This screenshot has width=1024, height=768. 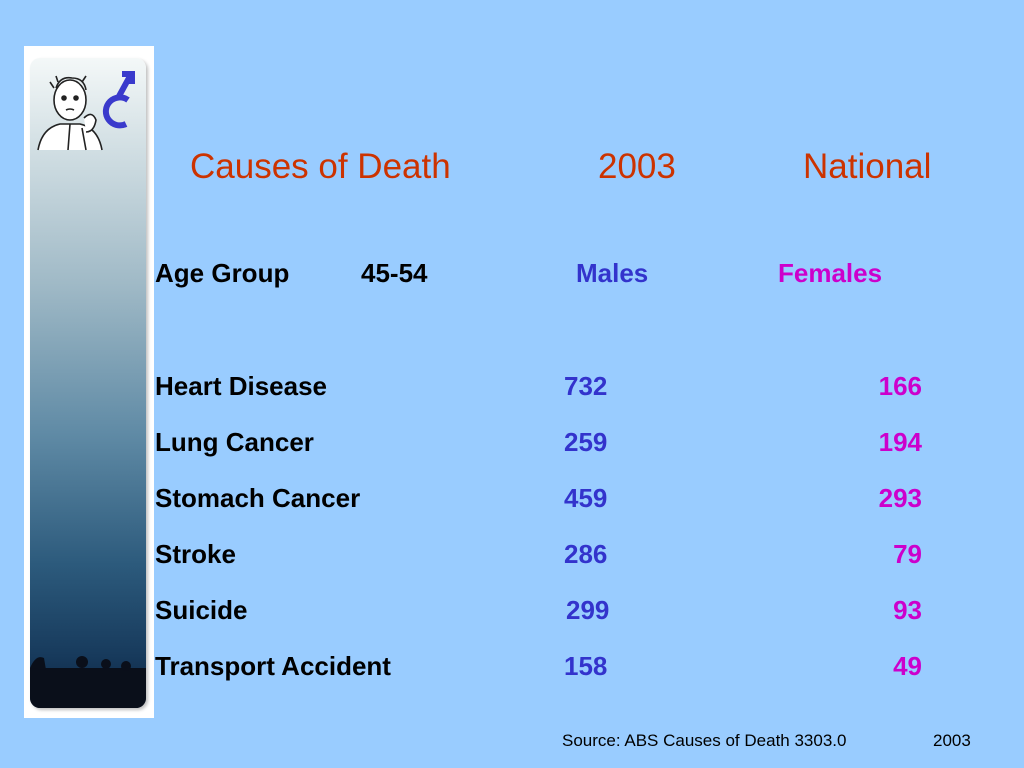 What do you see at coordinates (907, 610) in the screenshot?
I see `row-females: 93` at bounding box center [907, 610].